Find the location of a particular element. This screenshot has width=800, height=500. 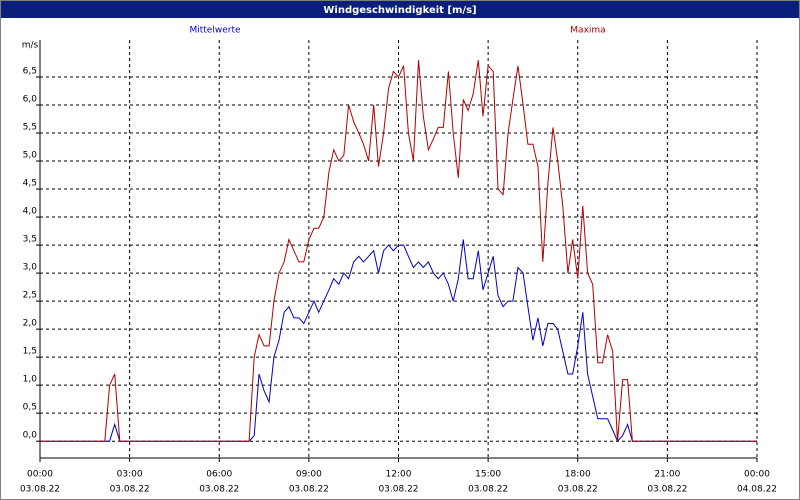

y-tick-label: 0,0 is located at coordinates (30, 436).